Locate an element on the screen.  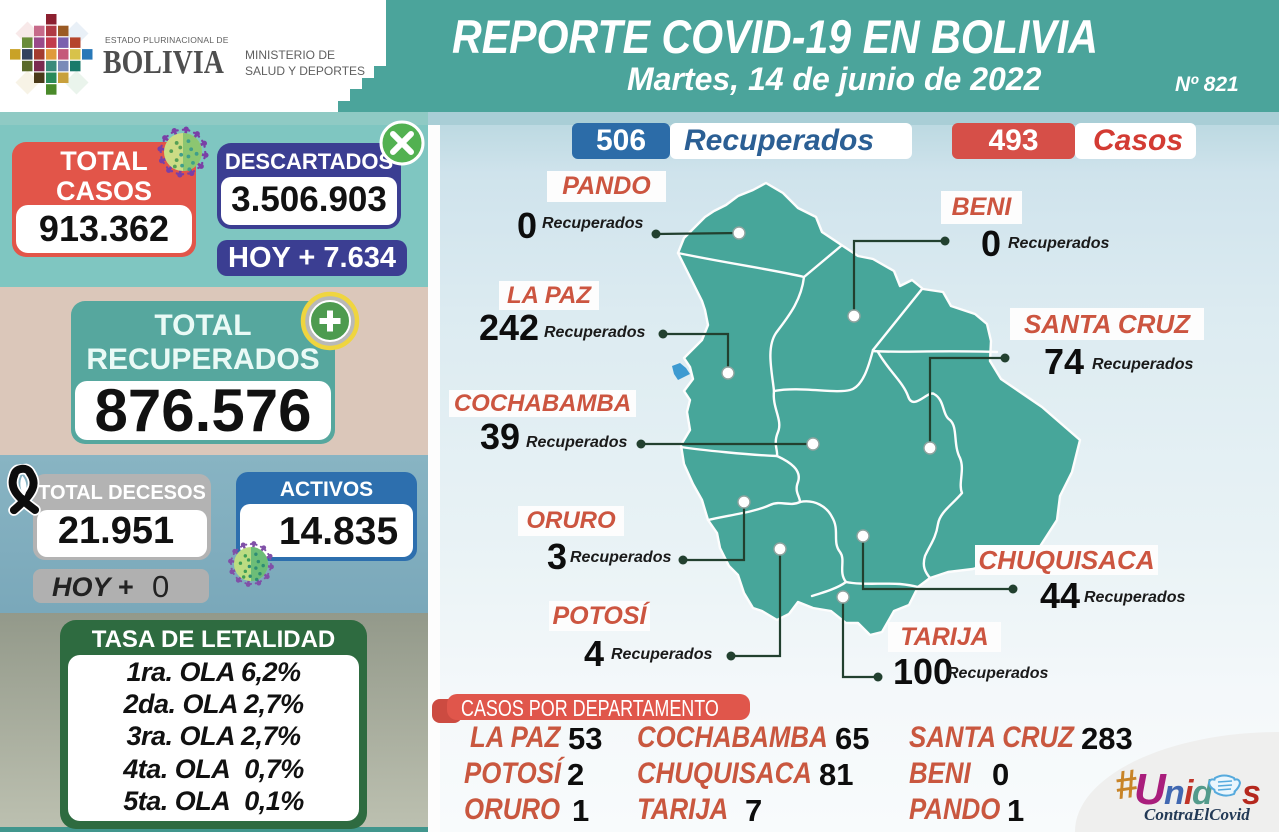
svg-text: ContraElCovid is located at coordinates (1197, 814).